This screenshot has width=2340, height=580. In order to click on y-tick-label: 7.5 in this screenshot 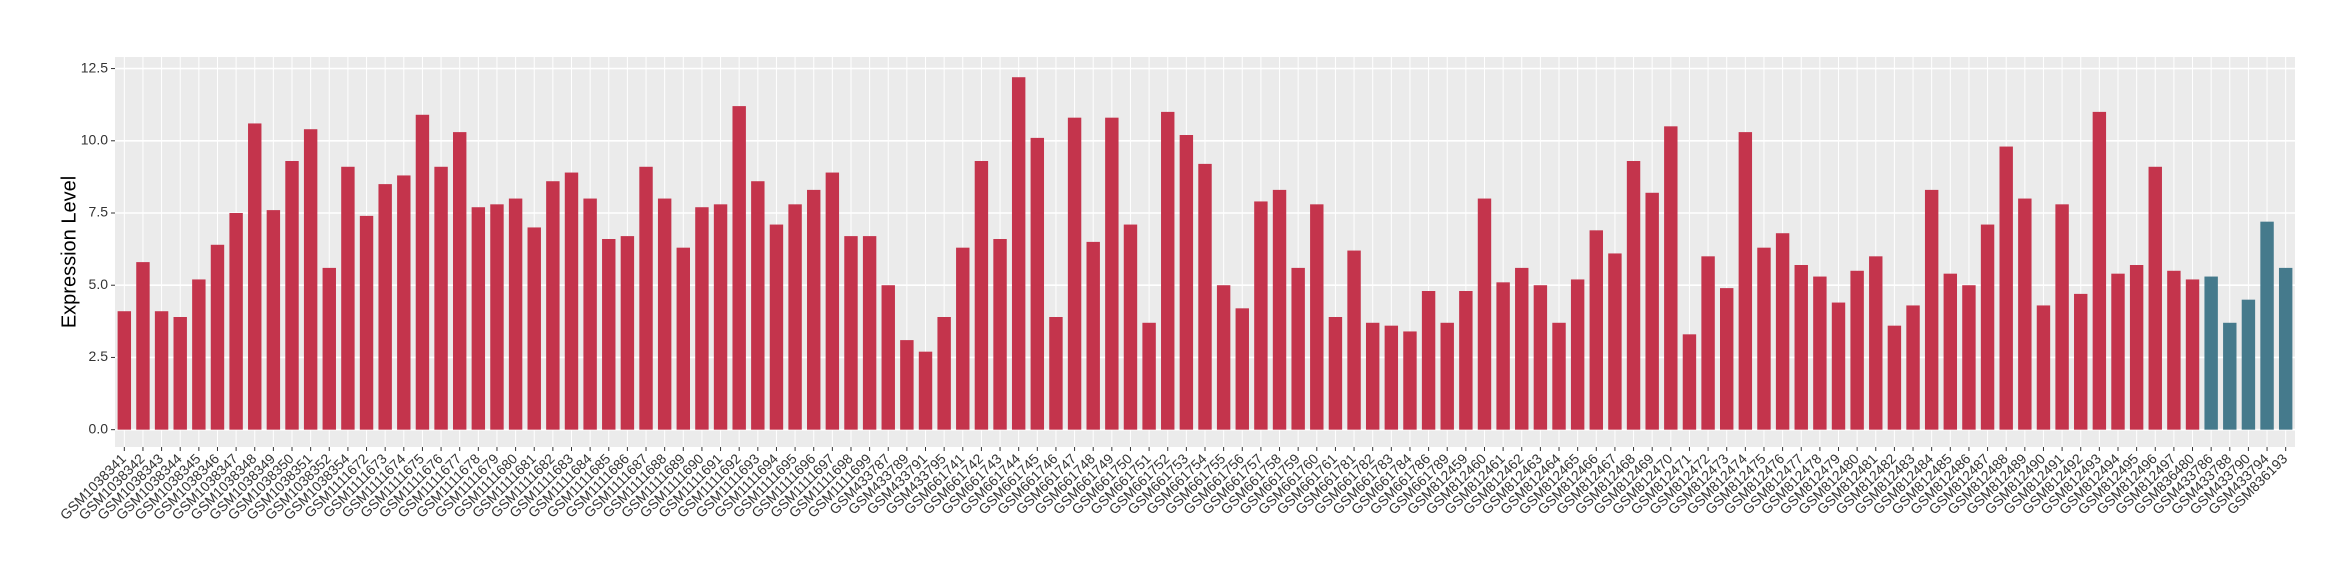, I will do `click(99, 212)`.